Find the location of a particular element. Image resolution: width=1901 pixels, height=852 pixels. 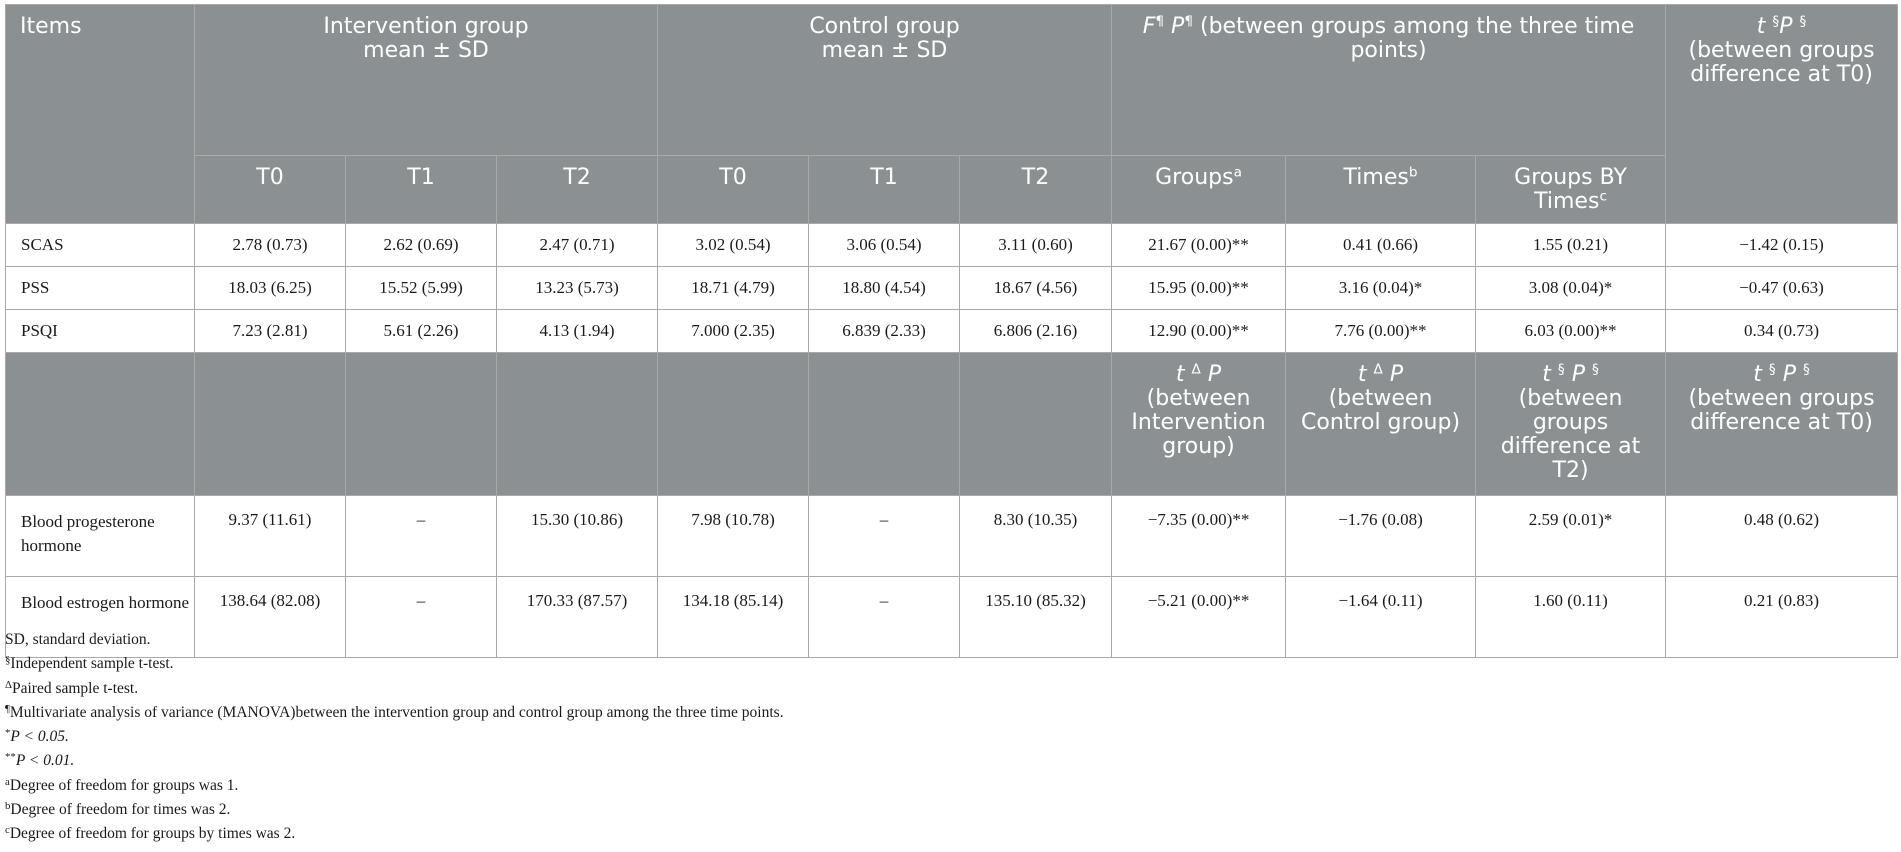

t-delta-intervention-header: t Δ P (between Intervention group) is located at coordinates (1199, 424).